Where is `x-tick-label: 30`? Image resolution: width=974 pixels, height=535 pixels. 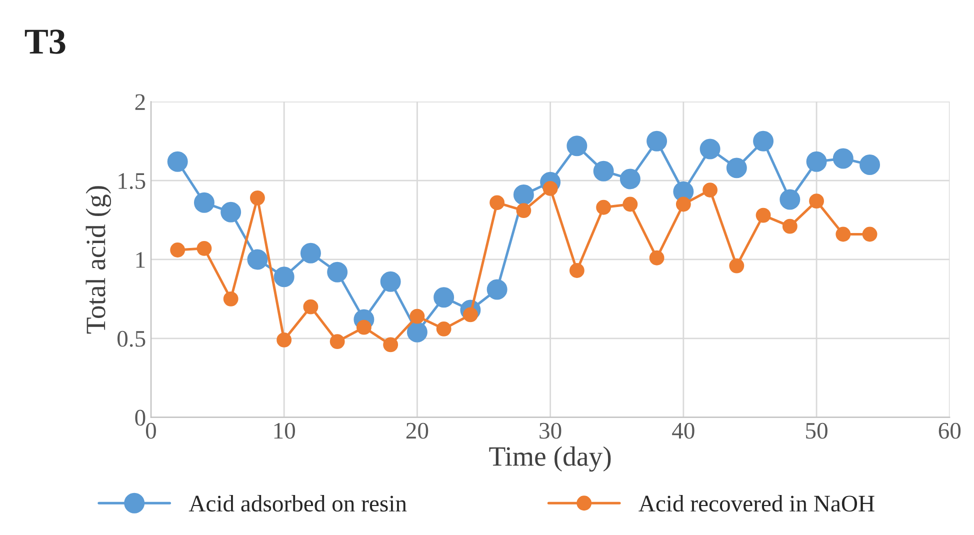 x-tick-label: 30 is located at coordinates (551, 430).